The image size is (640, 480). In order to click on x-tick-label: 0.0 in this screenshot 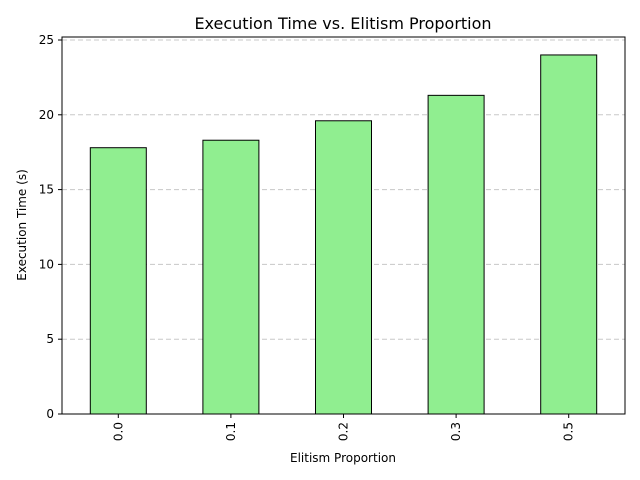, I will do `click(118, 431)`.